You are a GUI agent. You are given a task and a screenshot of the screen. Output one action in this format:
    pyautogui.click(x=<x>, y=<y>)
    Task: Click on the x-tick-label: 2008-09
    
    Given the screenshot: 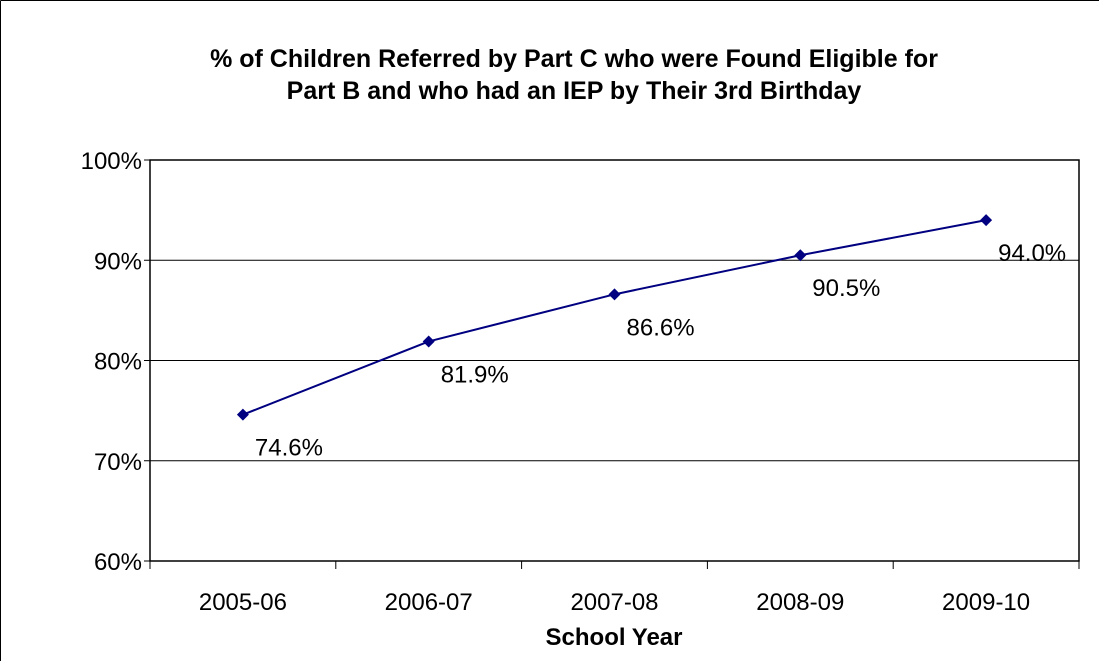 What is the action you would take?
    pyautogui.click(x=800, y=602)
    